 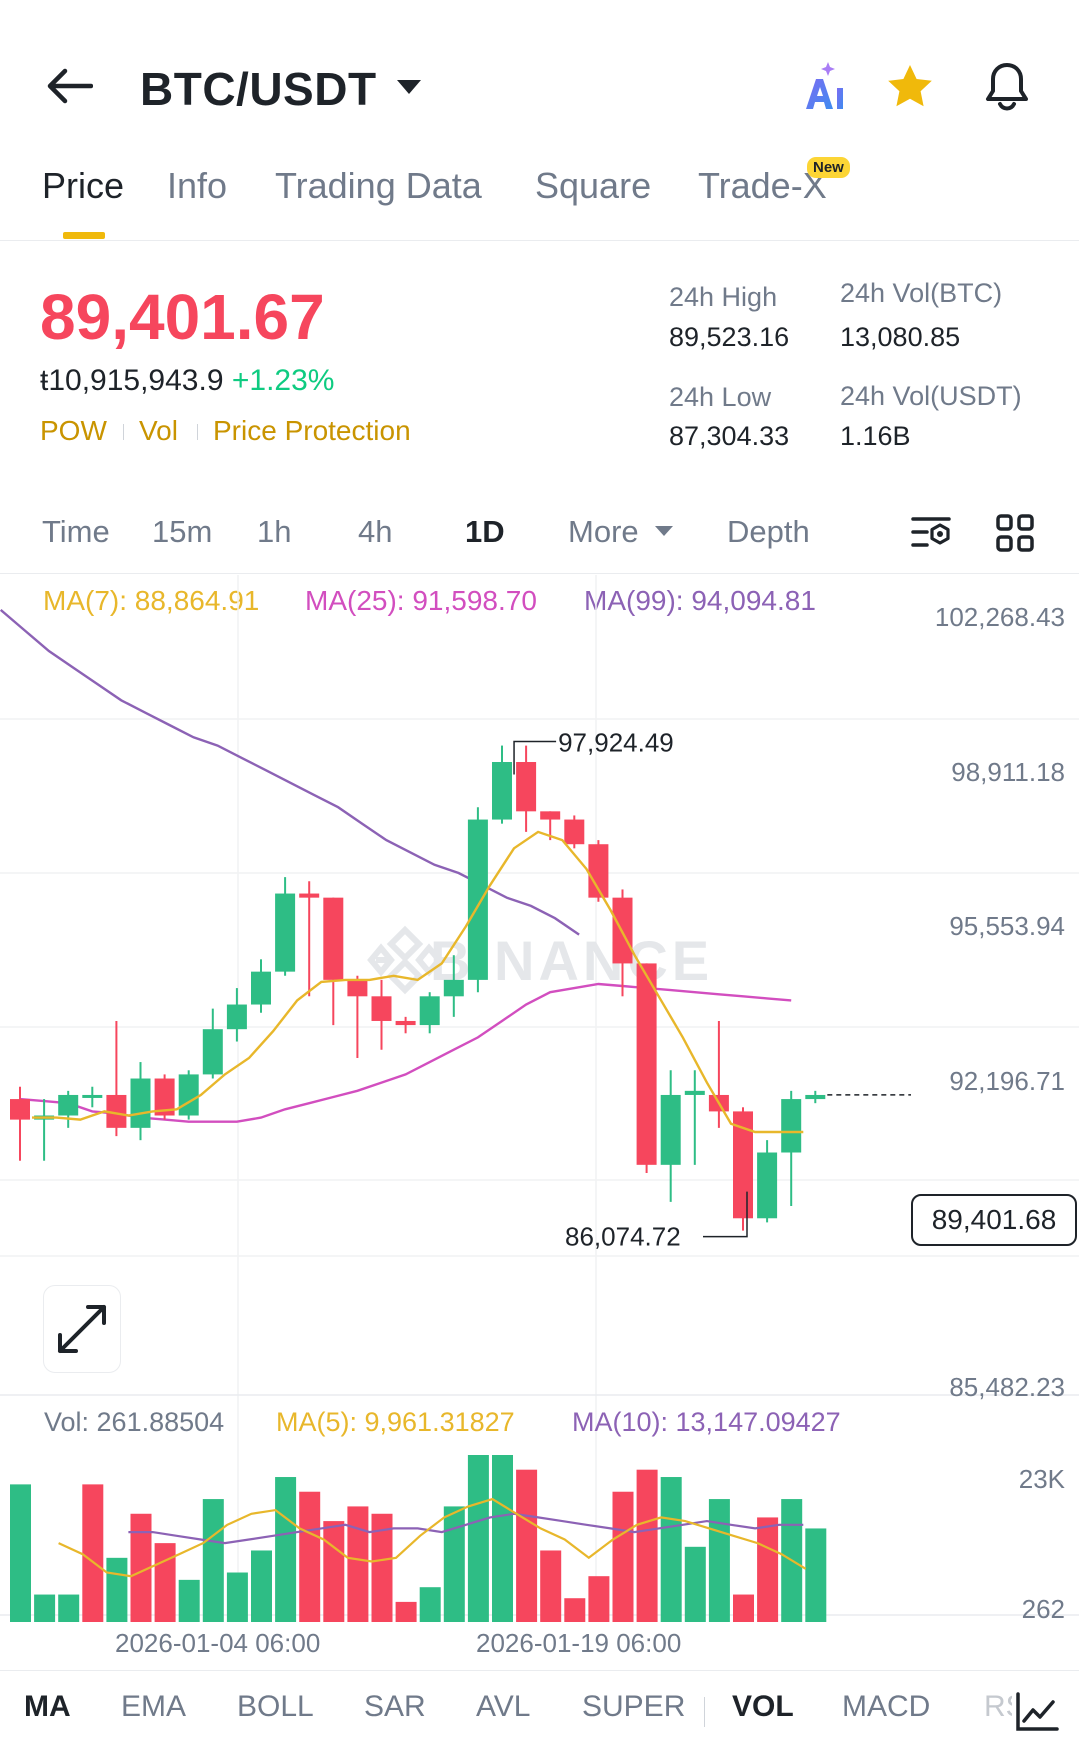 What do you see at coordinates (409, 87) in the screenshot?
I see `pair-dropdown-caret-icon` at bounding box center [409, 87].